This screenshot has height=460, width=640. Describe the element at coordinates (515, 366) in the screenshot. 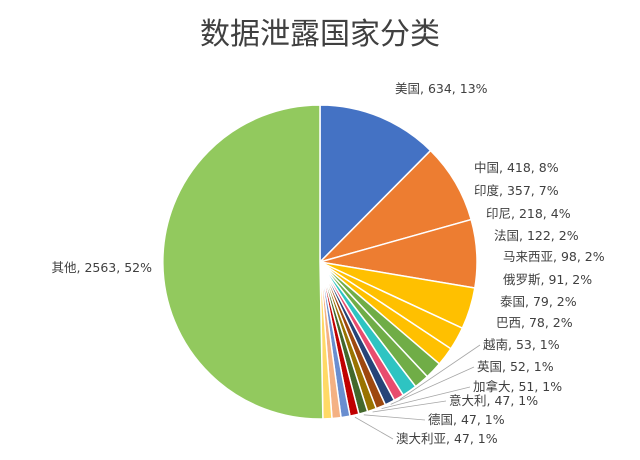

I see `data-label: 英国, 52, 1%` at that location.